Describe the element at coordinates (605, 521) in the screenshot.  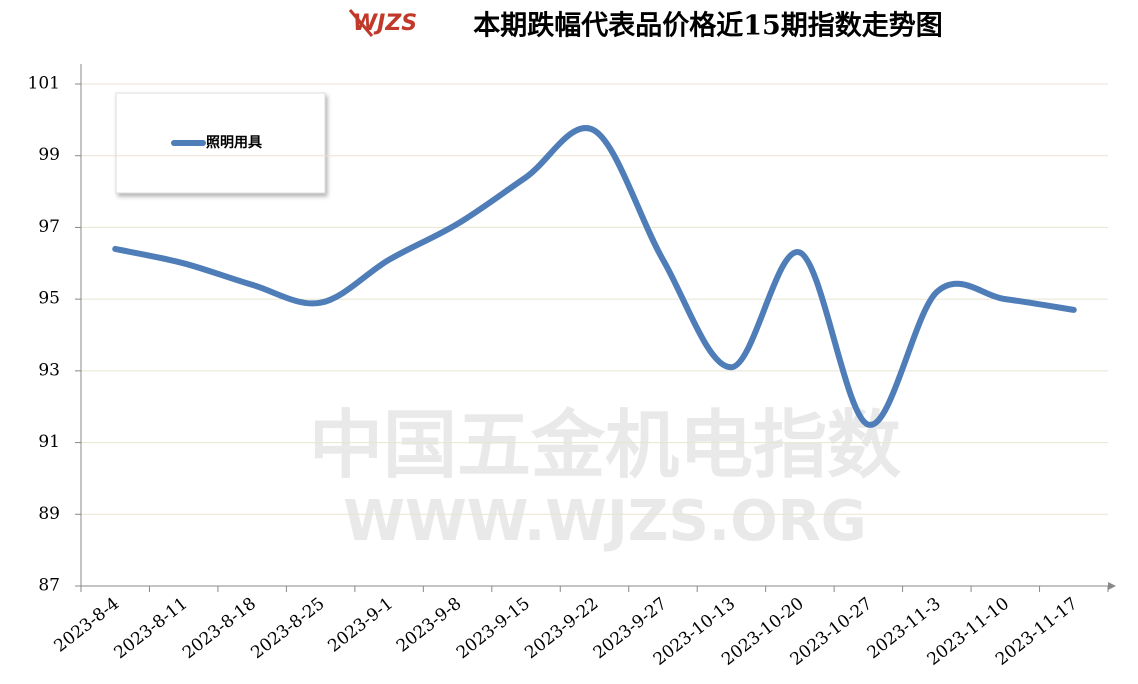
I see `watermark-text: WWW.WJZS.ORG` at that location.